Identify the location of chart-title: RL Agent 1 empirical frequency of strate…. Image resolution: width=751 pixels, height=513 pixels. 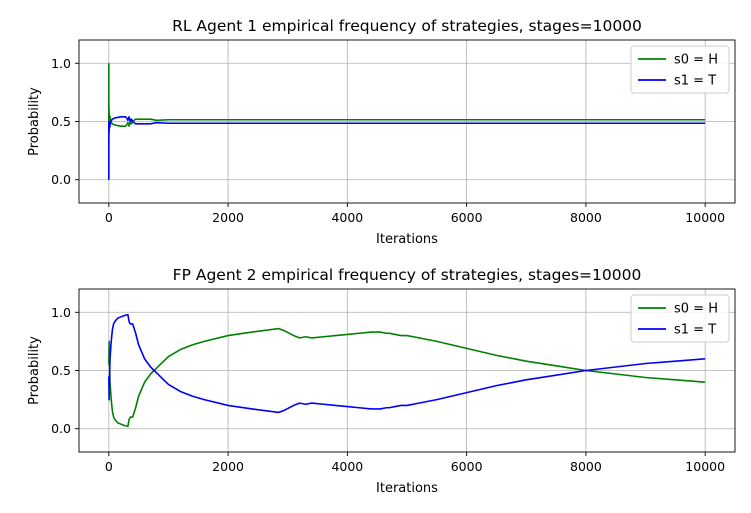
(407, 26).